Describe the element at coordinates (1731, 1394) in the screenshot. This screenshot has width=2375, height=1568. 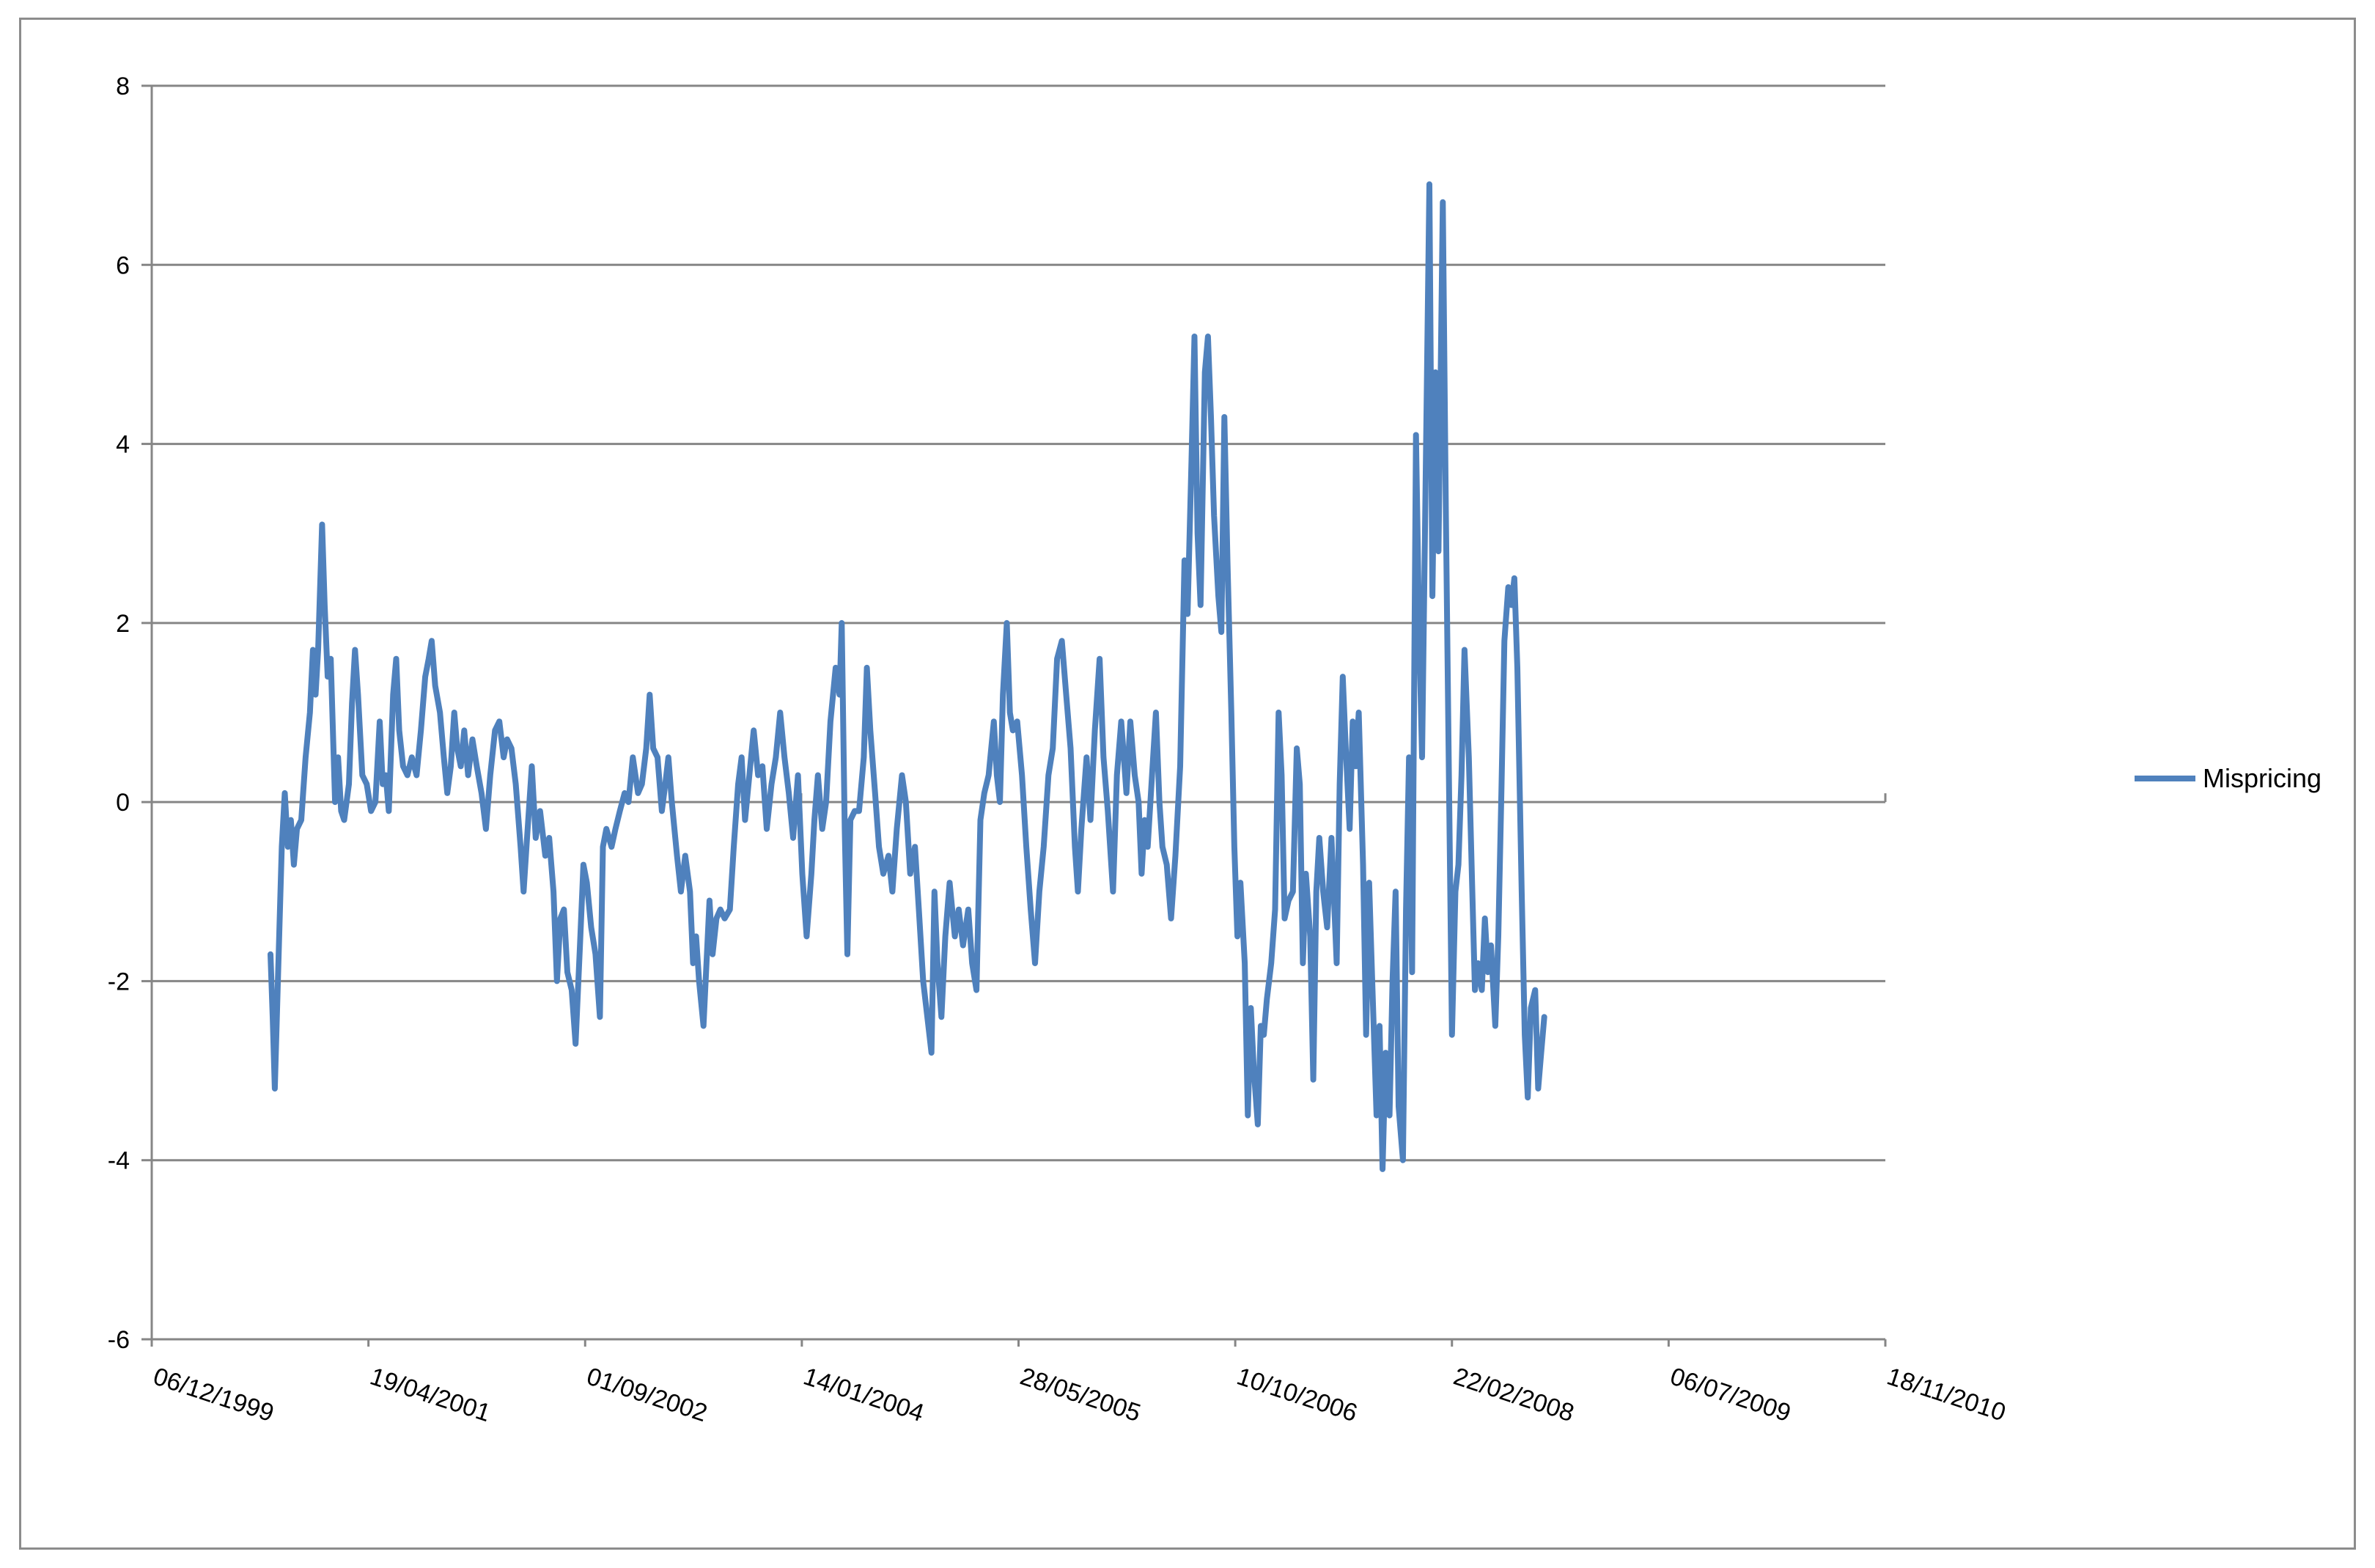
I see `x-tick-label-7: 06/07/2009` at that location.